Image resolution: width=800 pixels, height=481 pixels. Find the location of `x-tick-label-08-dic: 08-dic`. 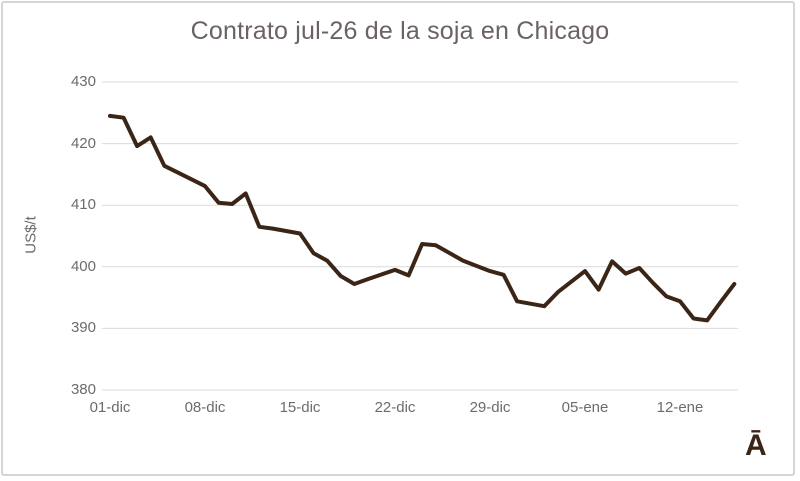

x-tick-label-08-dic: 08-dic is located at coordinates (205, 407).